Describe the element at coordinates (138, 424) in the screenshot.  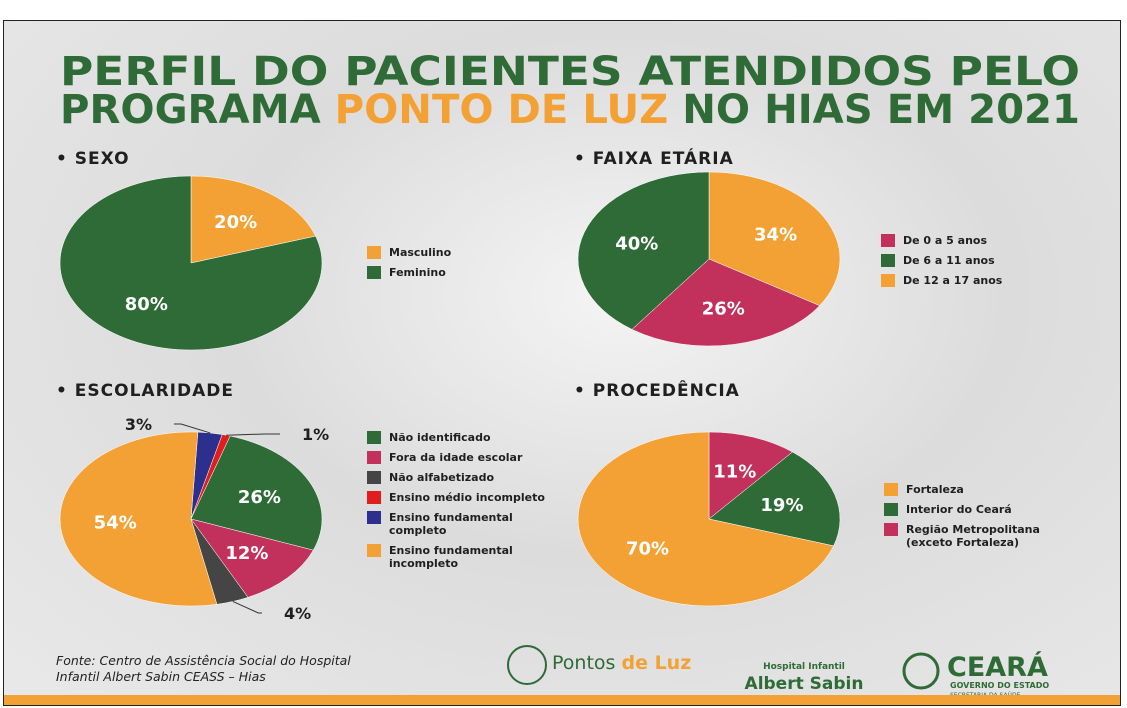
I see `data-label: 3%` at that location.